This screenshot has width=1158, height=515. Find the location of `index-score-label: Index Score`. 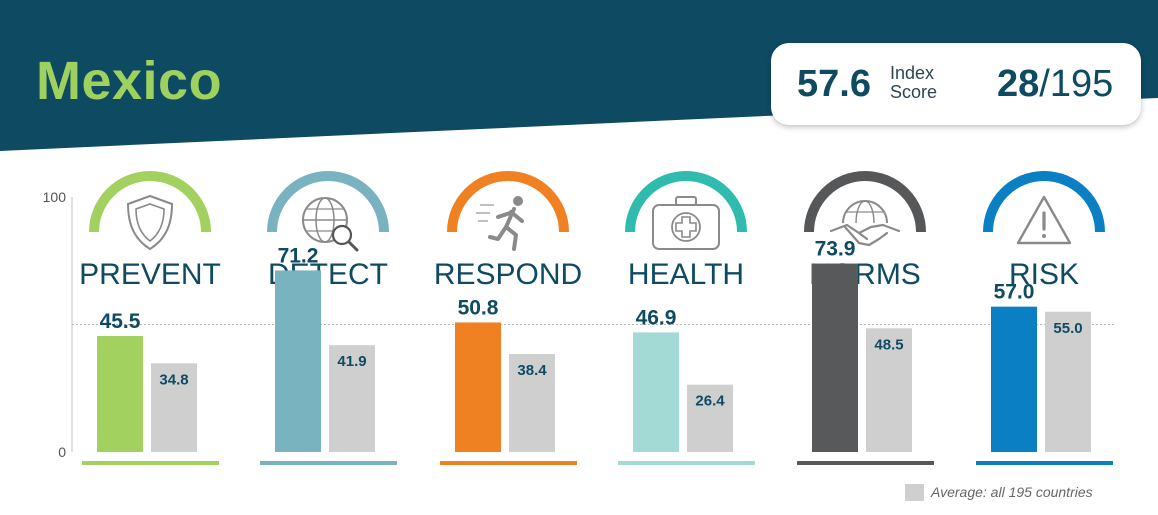

index-score-label: Index Score is located at coordinates (913, 83).